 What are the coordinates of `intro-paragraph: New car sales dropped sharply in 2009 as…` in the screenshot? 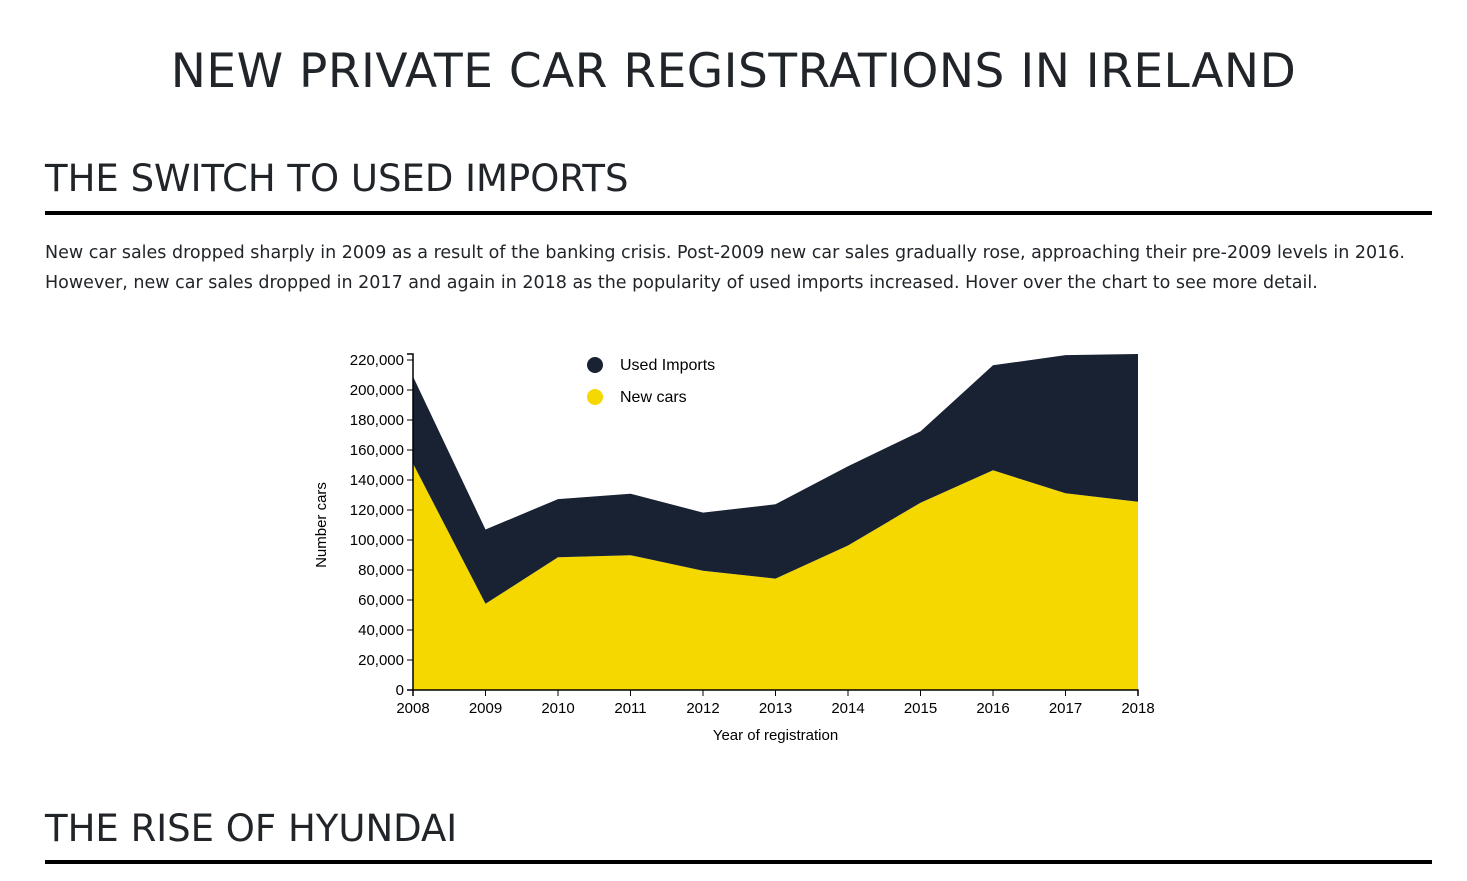 It's located at (740, 268).